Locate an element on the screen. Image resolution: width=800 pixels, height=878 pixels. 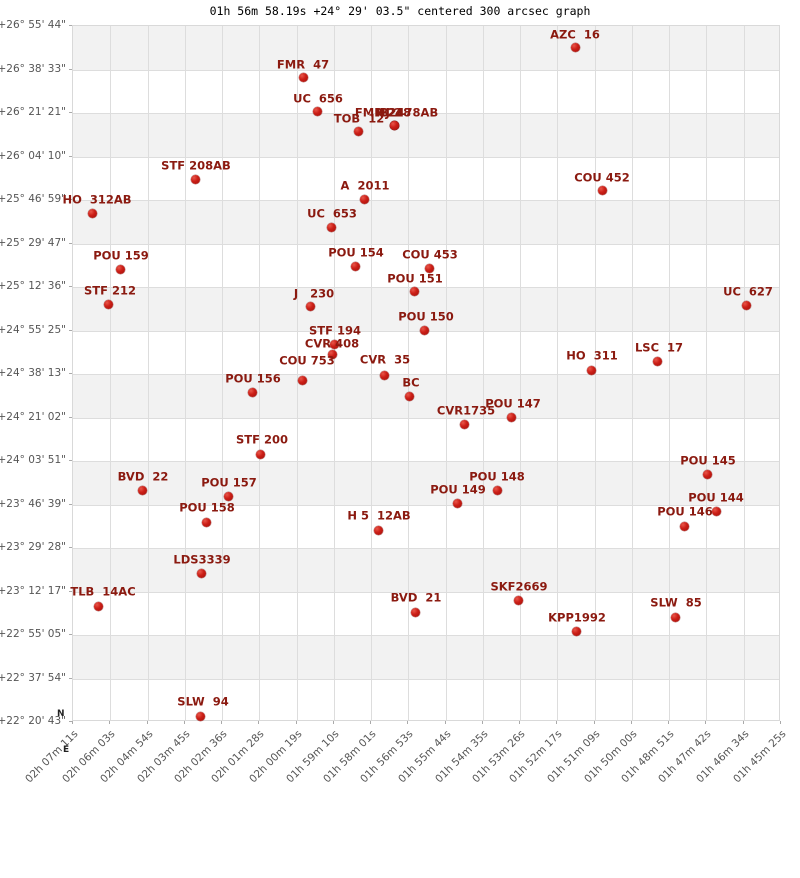
star-label: LSC 17 is located at coordinates (659, 347).